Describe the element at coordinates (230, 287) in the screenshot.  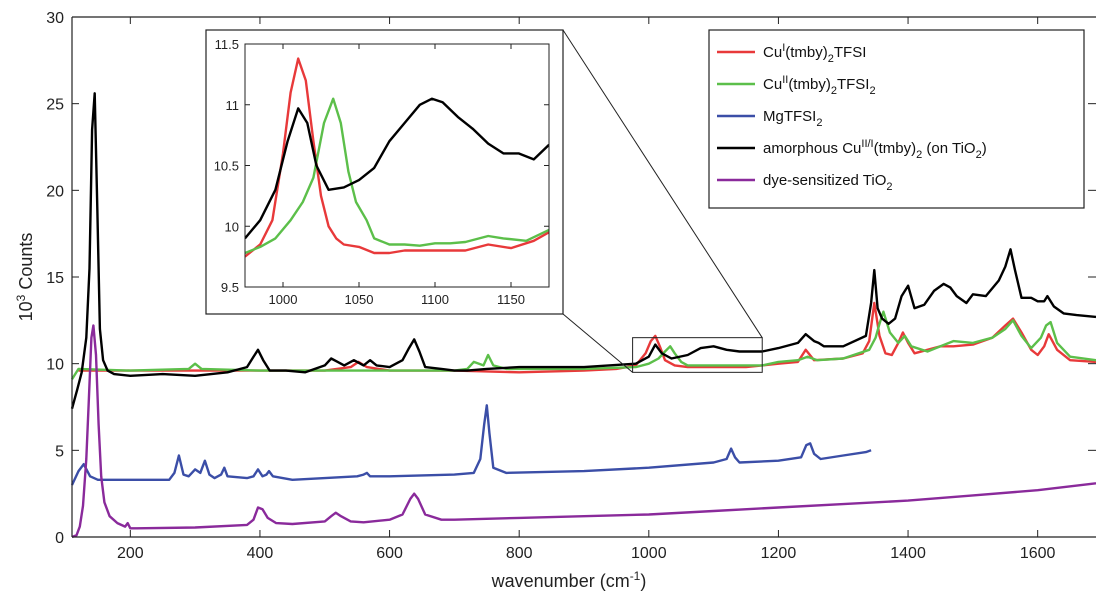
I see `inset-y-tick-label: 9.5` at that location.